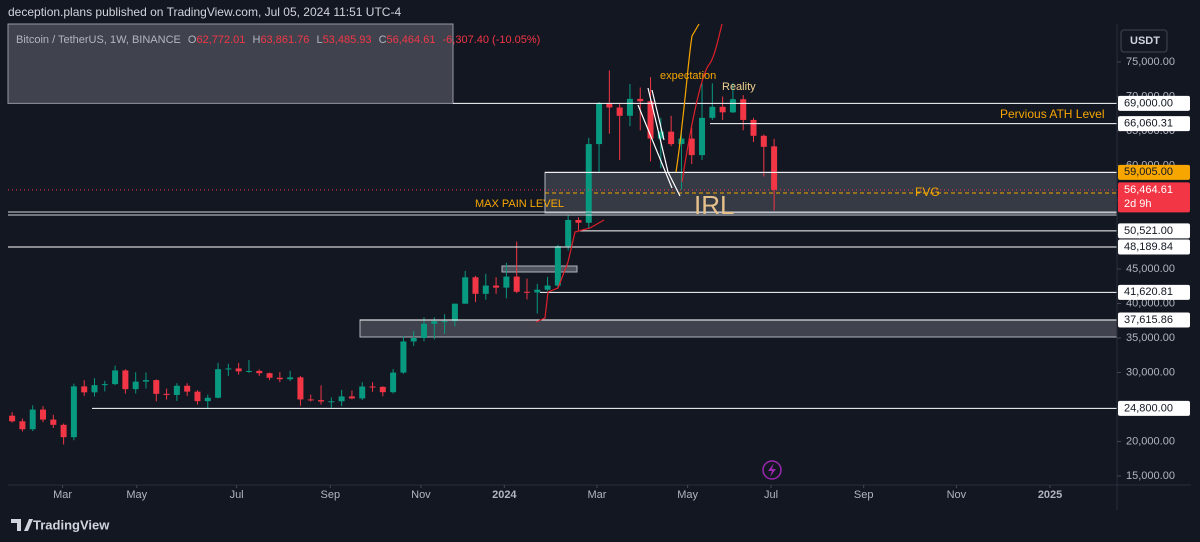  Describe the element at coordinates (136, 495) in the screenshot. I see `x-tick-label: May` at that location.